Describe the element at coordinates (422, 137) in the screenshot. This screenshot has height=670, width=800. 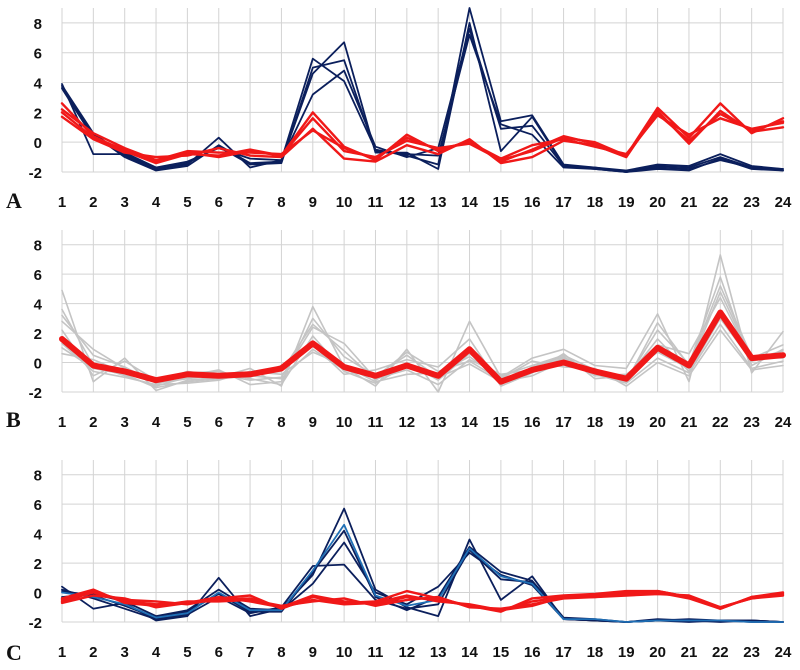
I see `series-line-red` at that location.